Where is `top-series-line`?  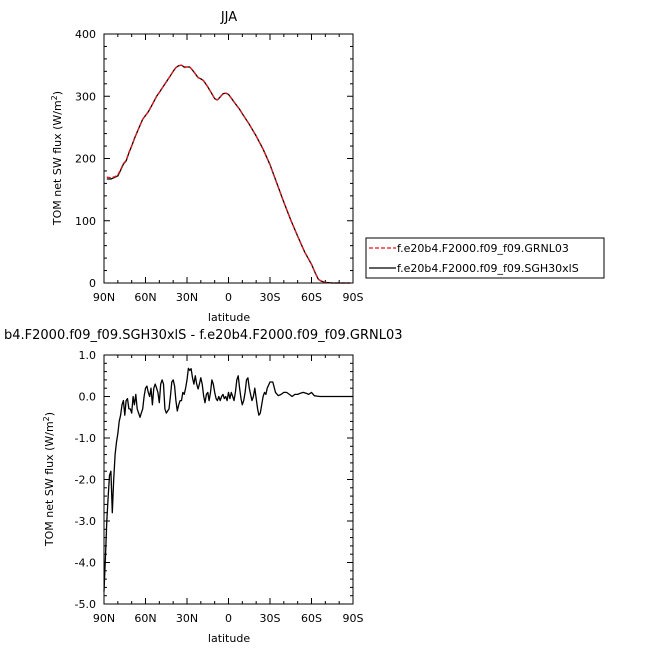
top-series-line is located at coordinates (228, 174).